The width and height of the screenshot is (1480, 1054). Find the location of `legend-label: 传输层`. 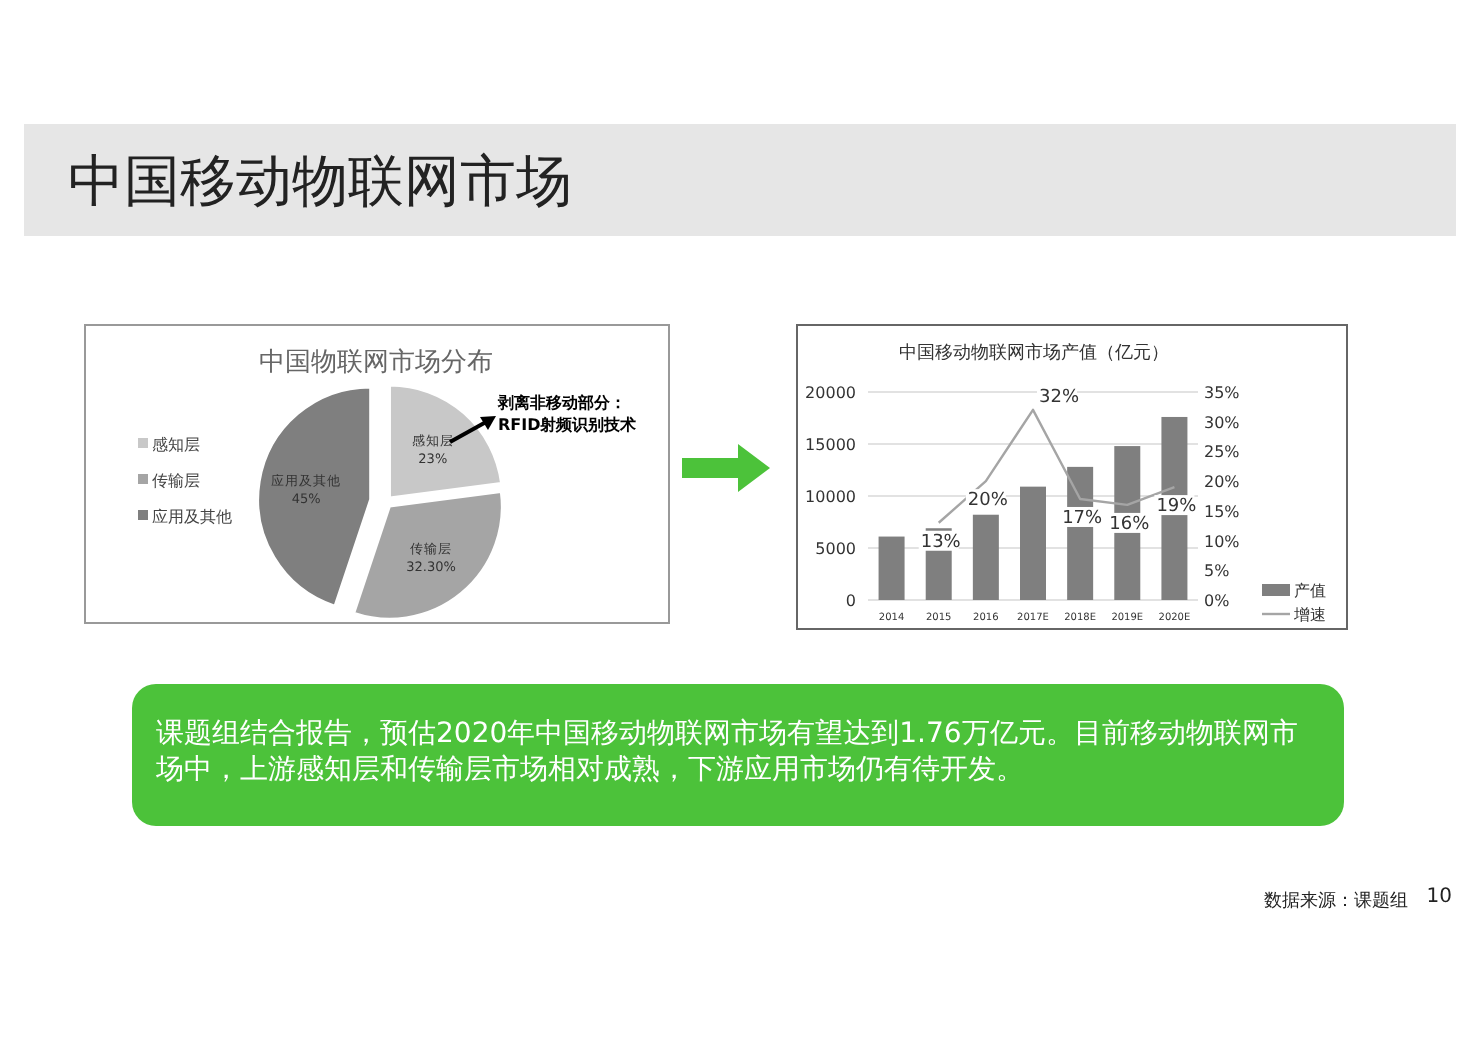

legend-label: 传输层 is located at coordinates (176, 481).